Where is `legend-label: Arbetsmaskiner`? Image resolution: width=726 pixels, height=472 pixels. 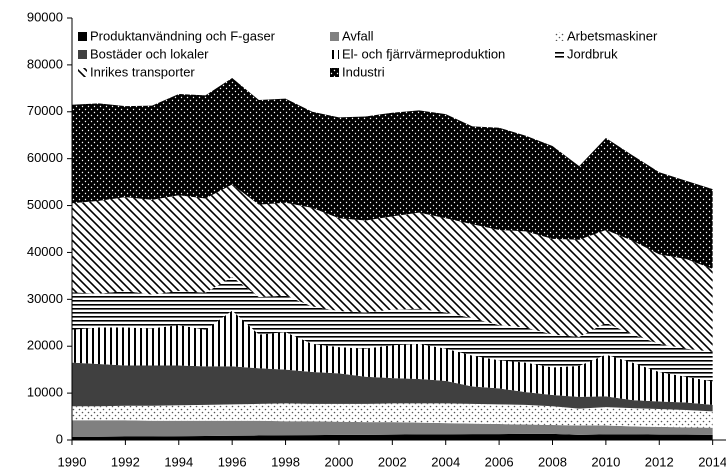 legend-label: Arbetsmaskiner is located at coordinates (612, 35).